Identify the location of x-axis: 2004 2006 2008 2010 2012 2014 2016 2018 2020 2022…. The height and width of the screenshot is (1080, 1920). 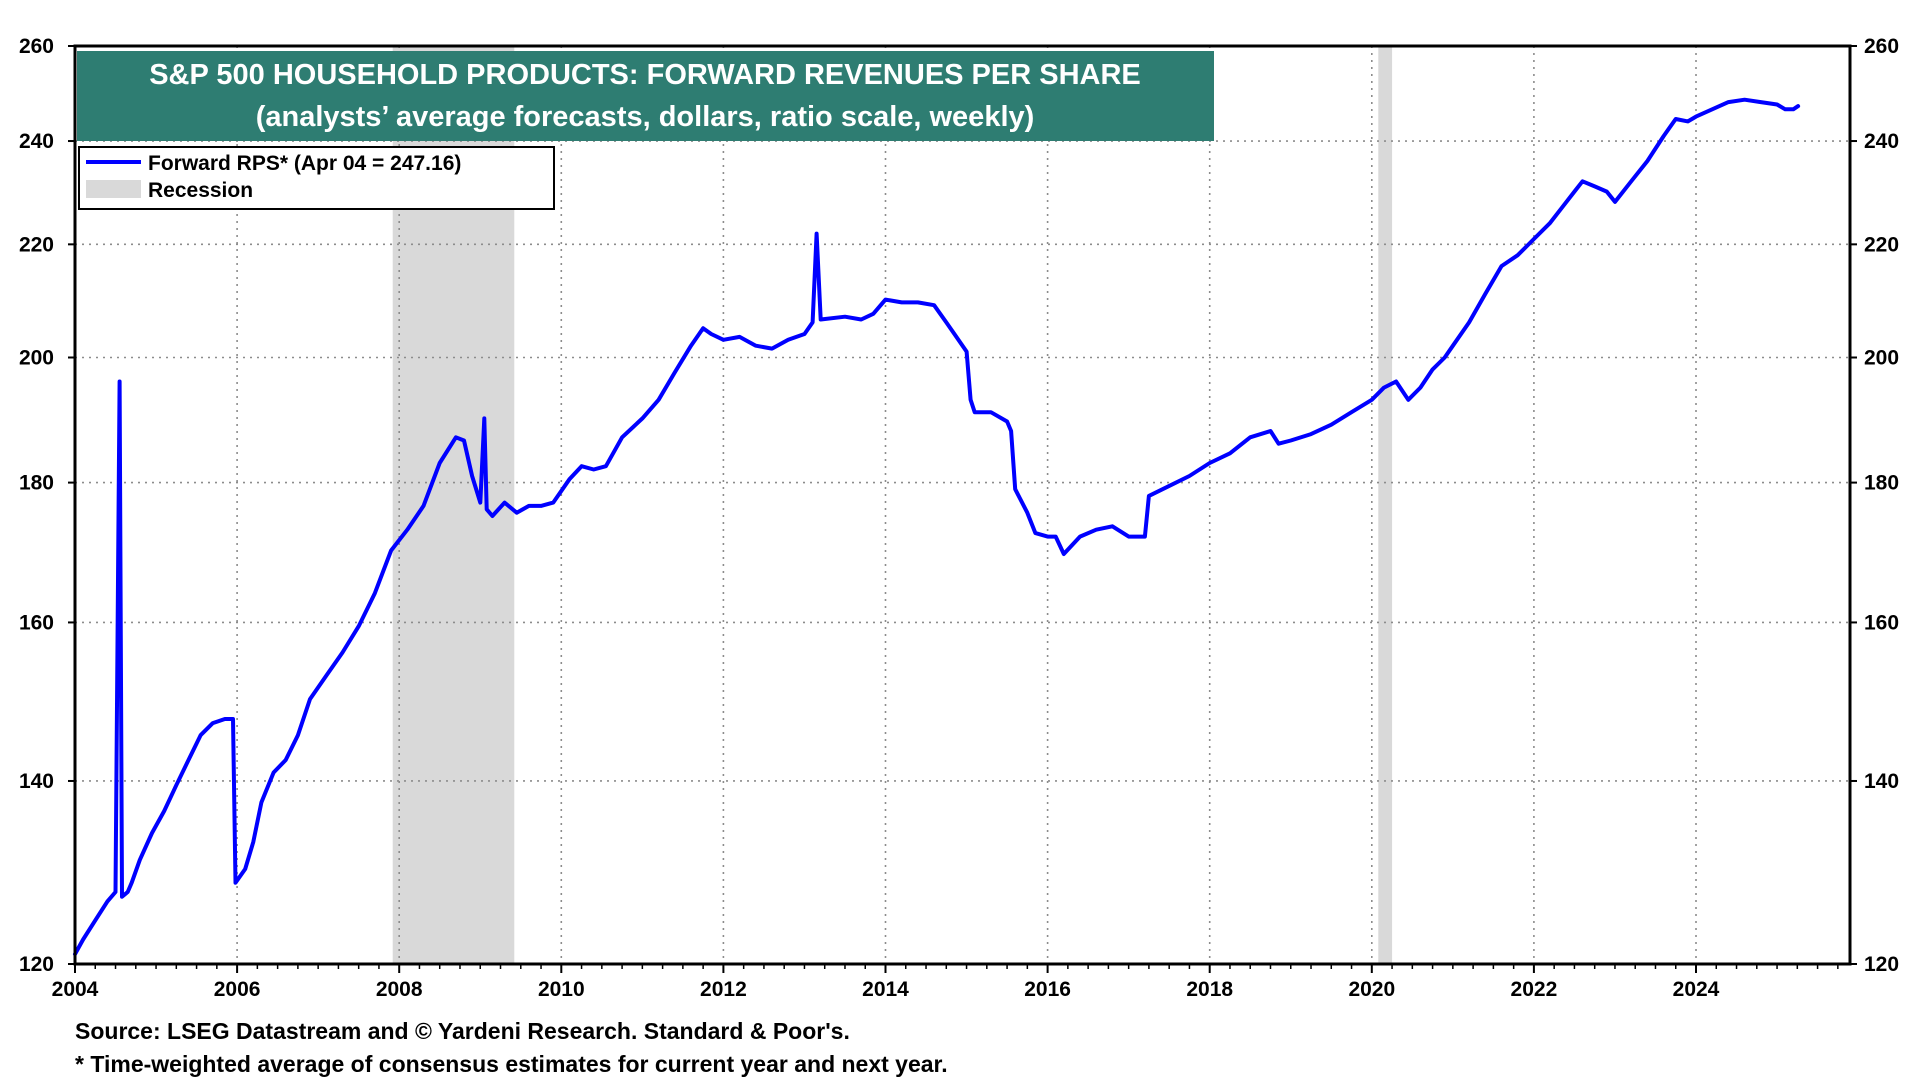
(945, 982).